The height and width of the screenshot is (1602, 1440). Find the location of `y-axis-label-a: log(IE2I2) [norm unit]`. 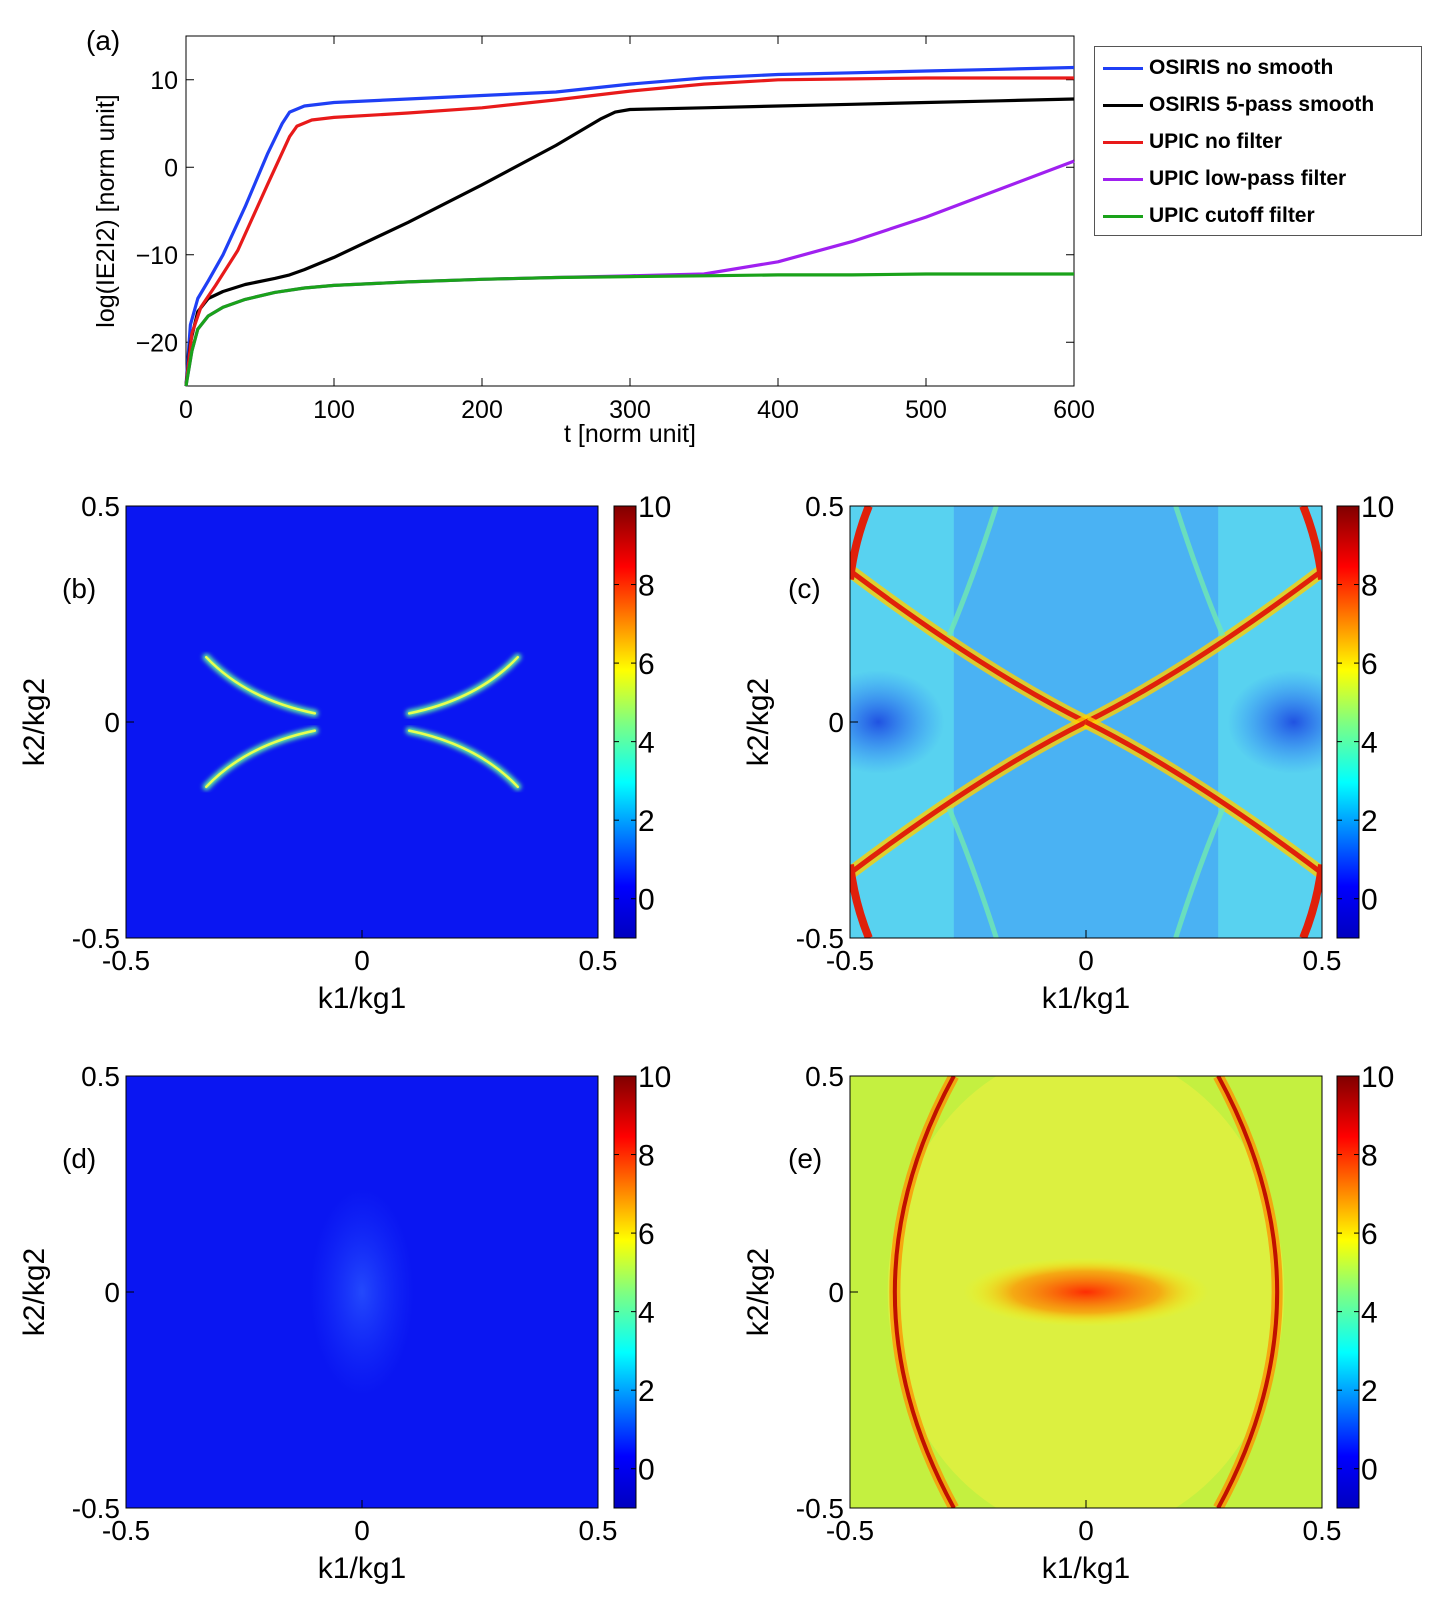

y-axis-label-a: log(IE2I2) [norm unit] is located at coordinates (106, 210).